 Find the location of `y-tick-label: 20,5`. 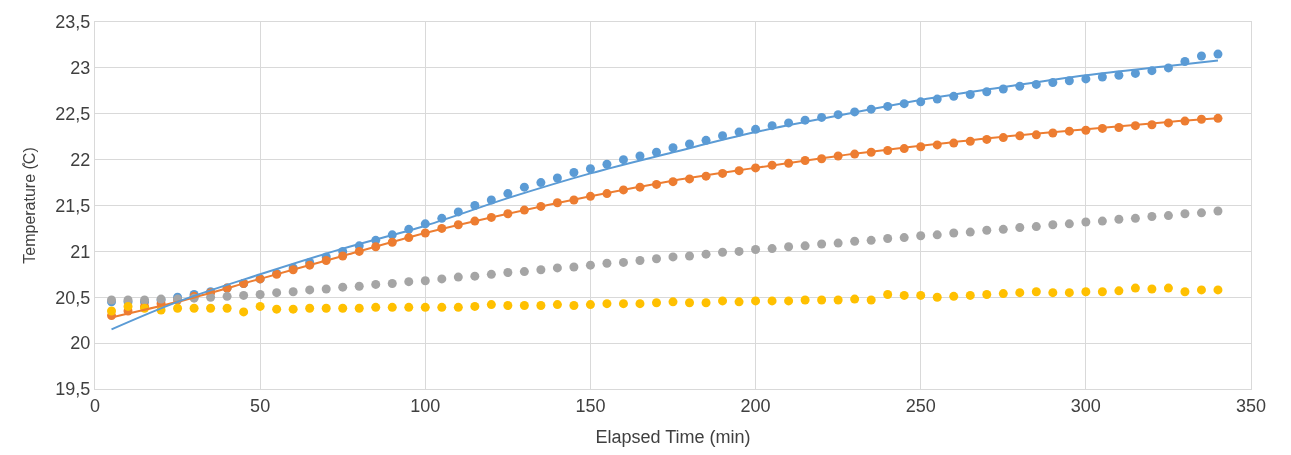

y-tick-label: 20,5 is located at coordinates (73, 297).